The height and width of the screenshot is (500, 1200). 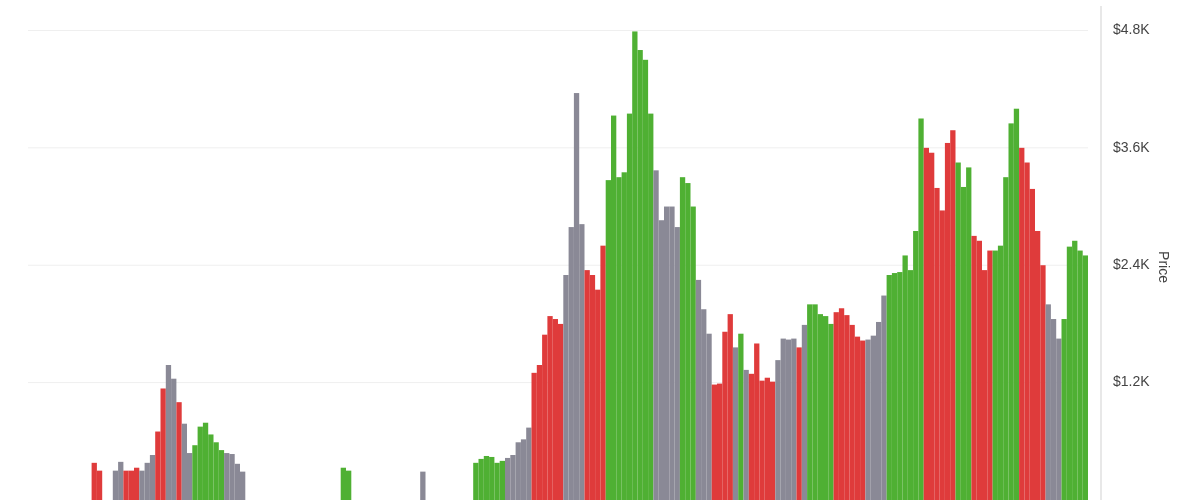 What do you see at coordinates (1132, 146) in the screenshot?
I see `y-tick-label: $3.6K` at bounding box center [1132, 146].